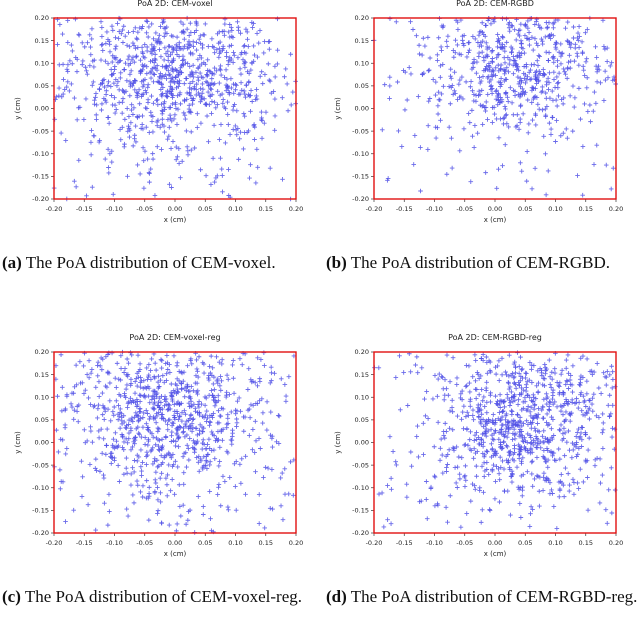 The image size is (640, 632). I want to click on y-tick-label: 0.10, so click(362, 397).